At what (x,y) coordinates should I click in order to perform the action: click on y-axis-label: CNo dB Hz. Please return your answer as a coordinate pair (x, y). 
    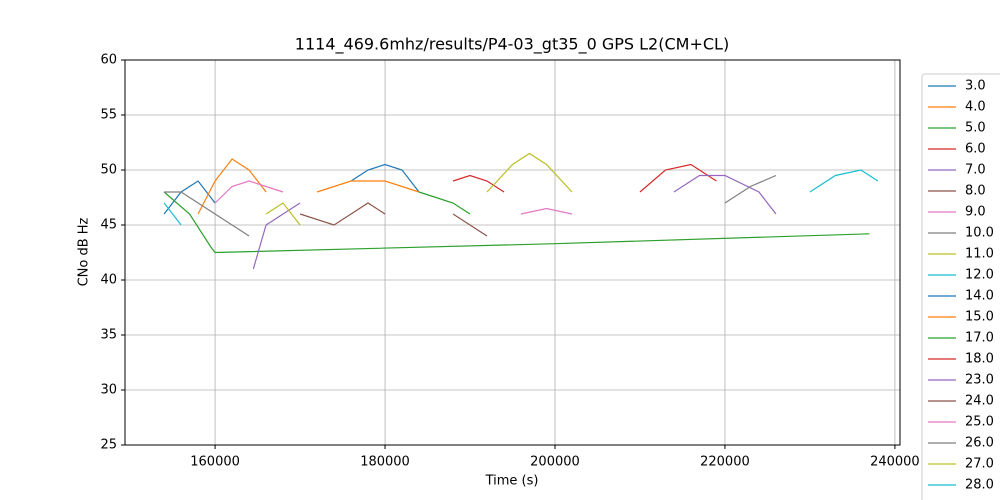
    Looking at the image, I should click on (84, 251).